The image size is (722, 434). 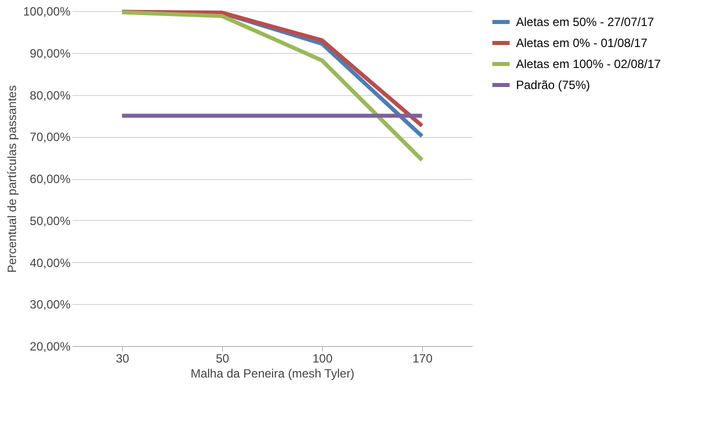 What do you see at coordinates (50, 179) in the screenshot?
I see `y-tick-label: 60,00%` at bounding box center [50, 179].